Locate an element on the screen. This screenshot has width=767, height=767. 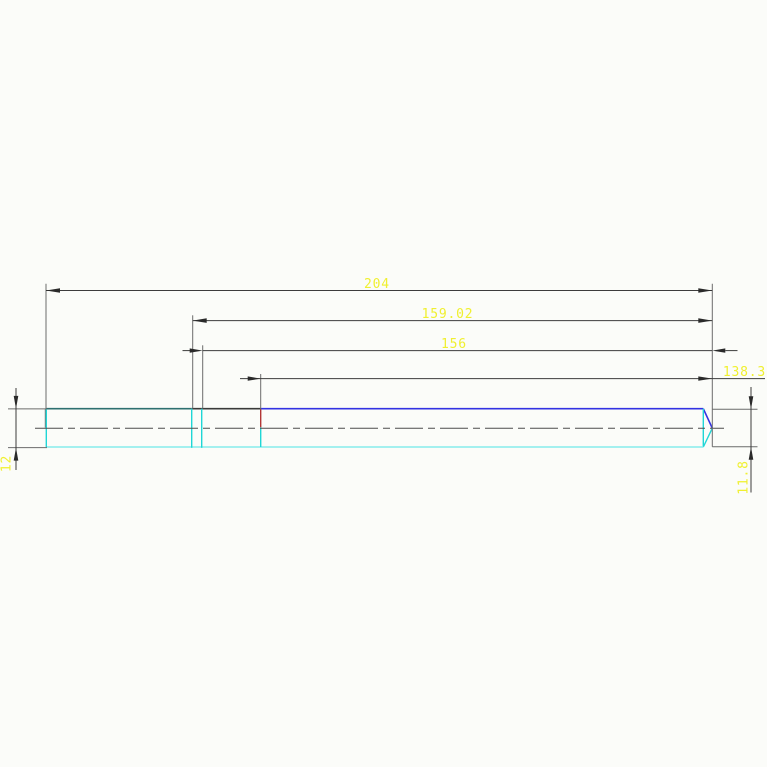
dimension-156: 156 is located at coordinates (460, 373).